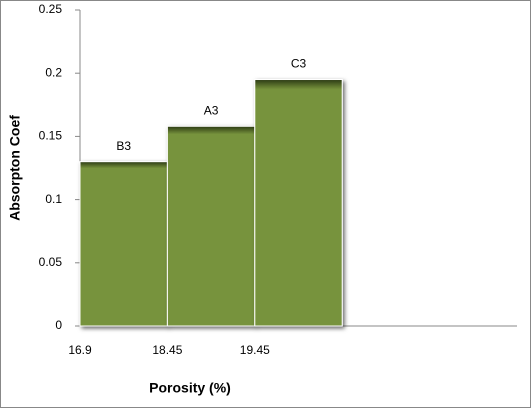 This screenshot has height=408, width=531. Describe the element at coordinates (167, 350) in the screenshot. I see `x-tick-label: 18.45` at that location.